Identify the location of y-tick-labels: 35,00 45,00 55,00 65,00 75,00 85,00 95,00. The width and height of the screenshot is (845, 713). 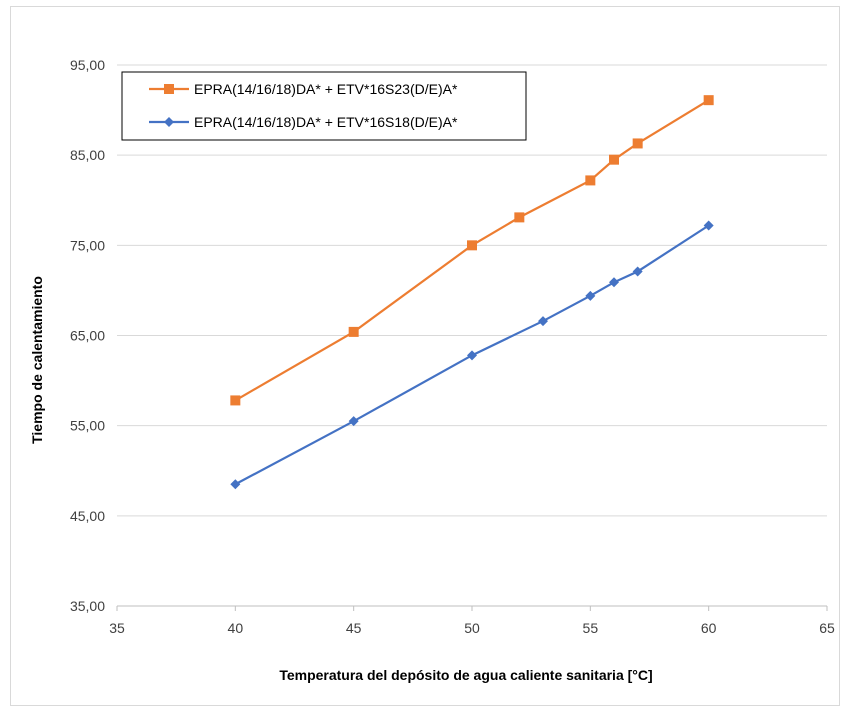
(87, 335).